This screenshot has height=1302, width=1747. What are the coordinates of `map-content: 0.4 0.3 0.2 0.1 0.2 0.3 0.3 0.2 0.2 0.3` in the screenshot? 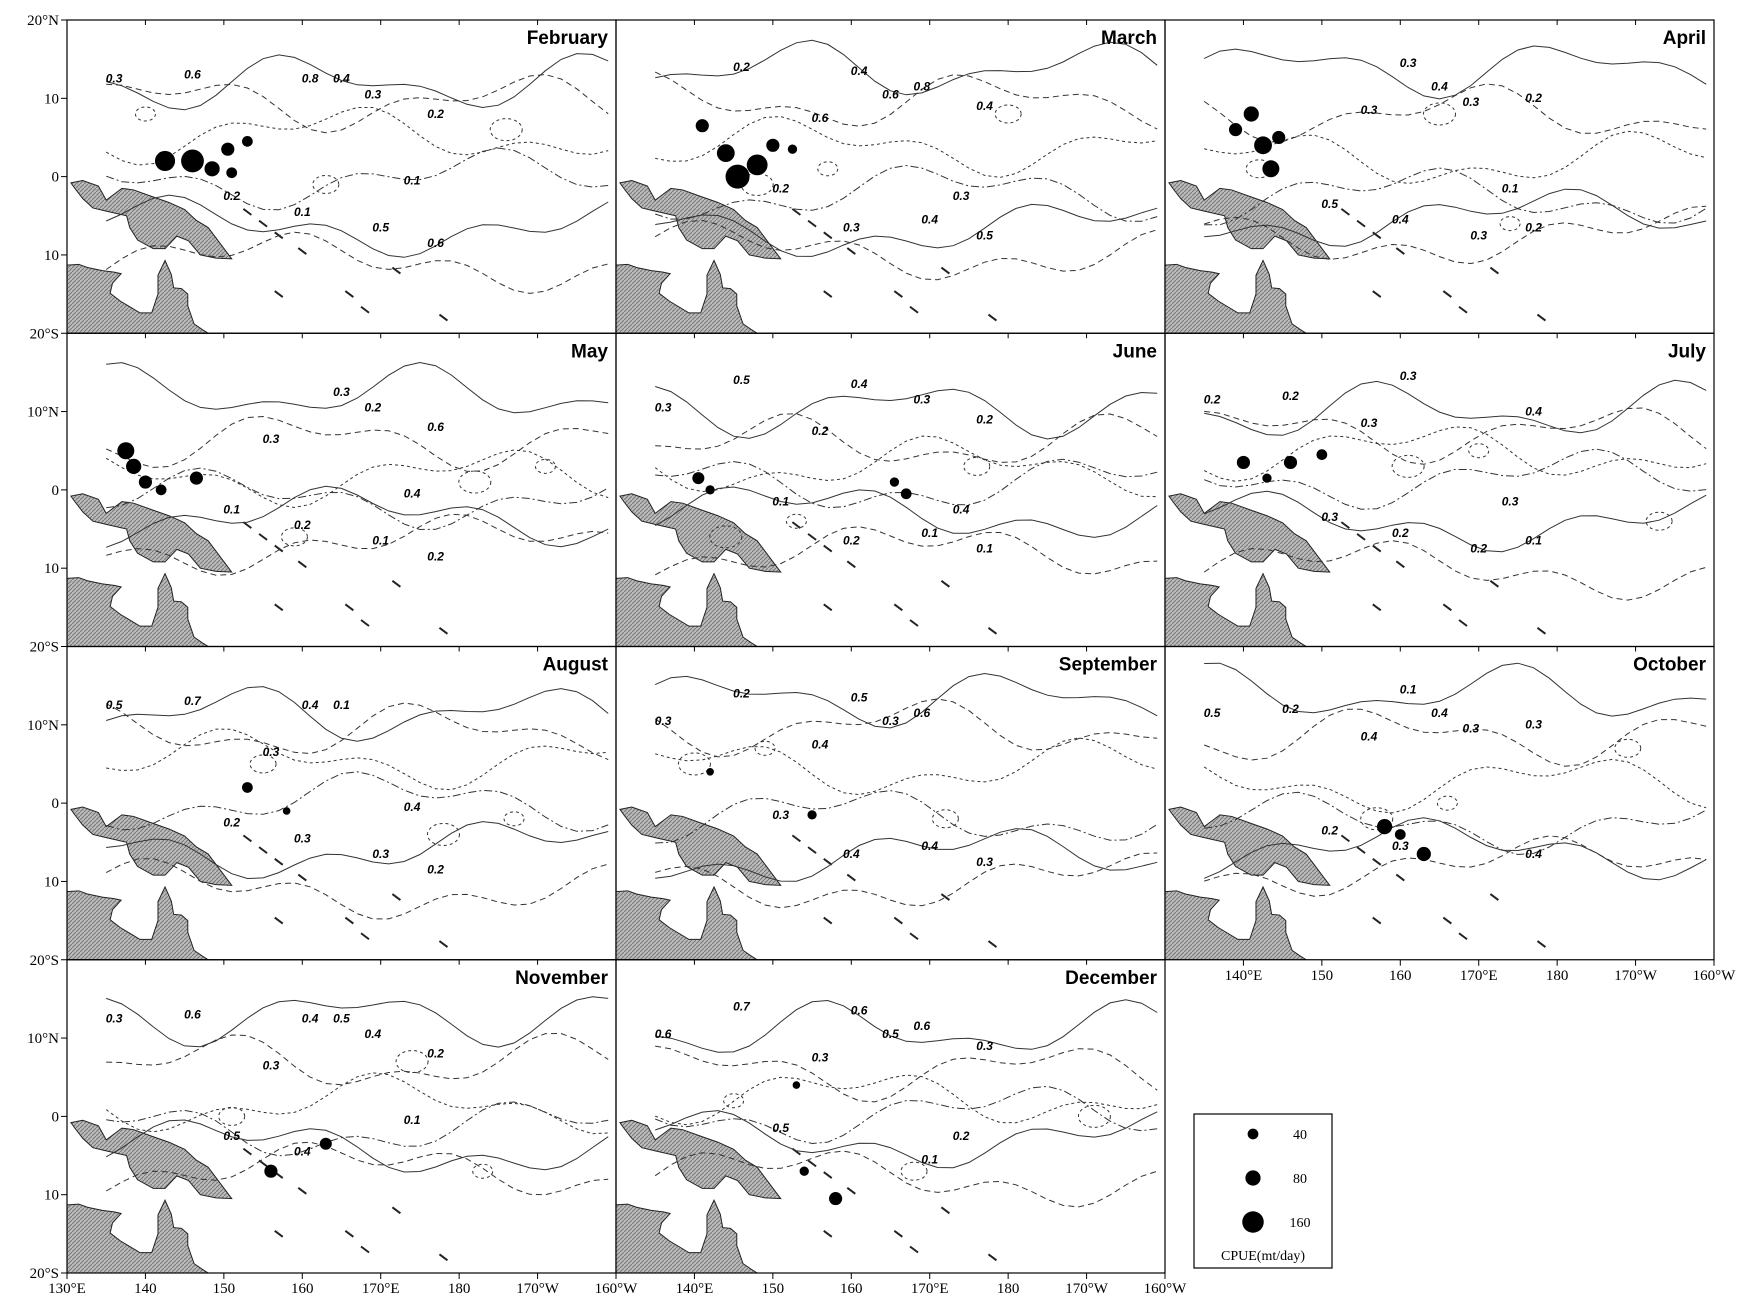 It's located at (1436, 508).